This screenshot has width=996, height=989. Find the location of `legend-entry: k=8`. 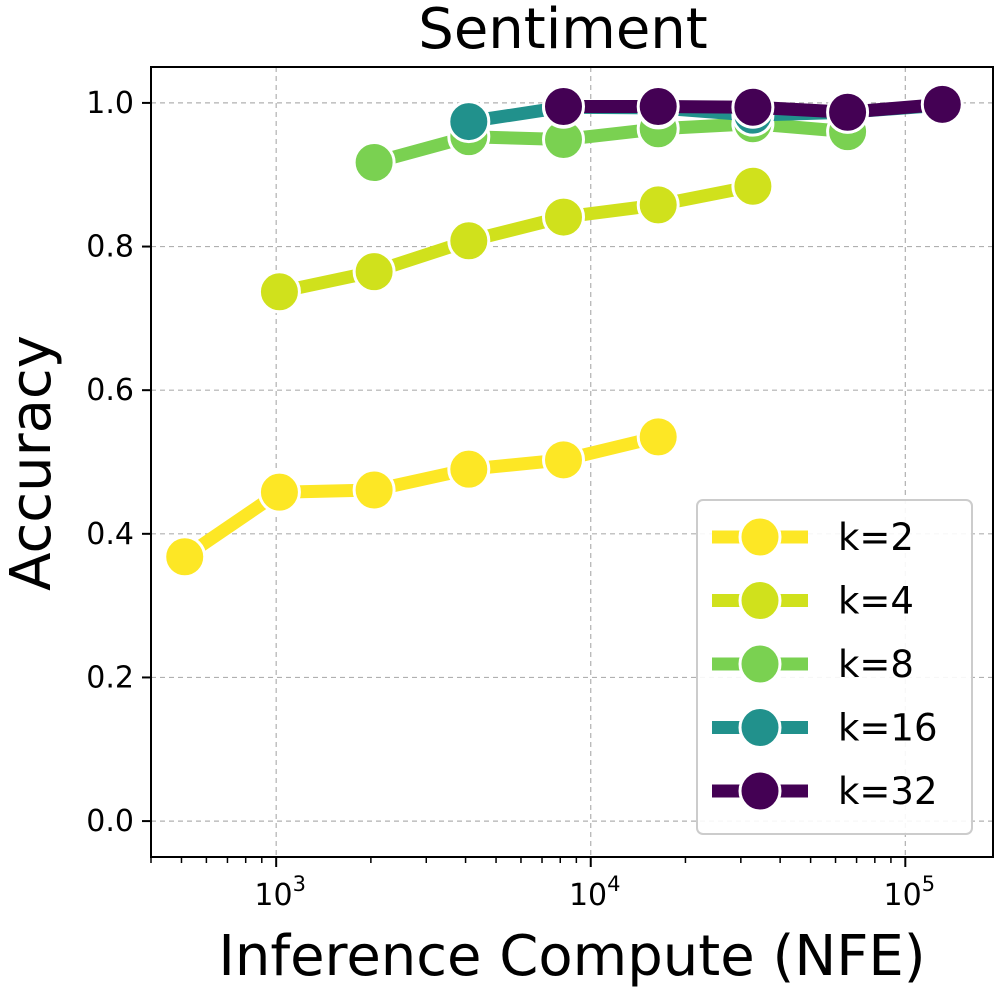

legend-entry: k=8 is located at coordinates (813, 664).